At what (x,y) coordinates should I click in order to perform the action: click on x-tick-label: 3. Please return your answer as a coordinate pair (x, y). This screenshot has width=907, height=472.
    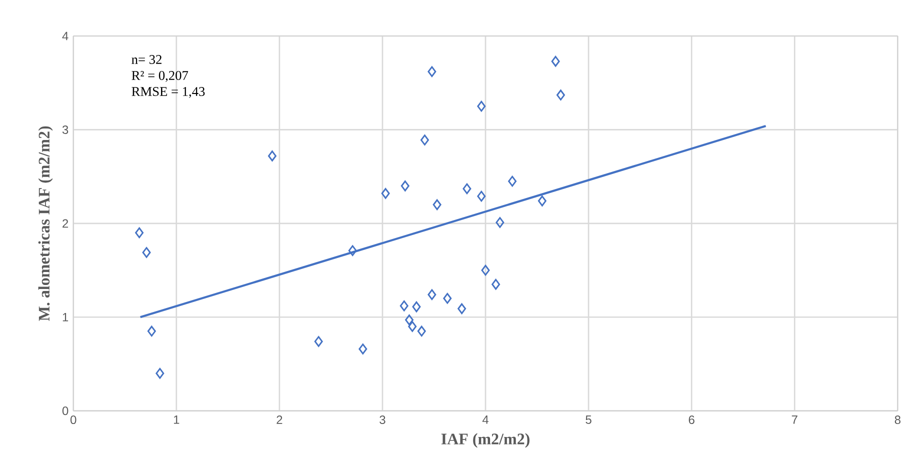
    Looking at the image, I should click on (383, 419).